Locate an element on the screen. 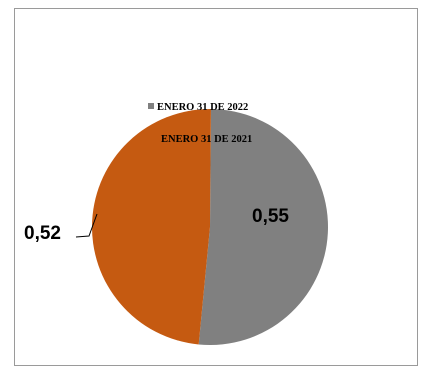 The image size is (432, 376). legend-marker-2022 is located at coordinates (151, 106).